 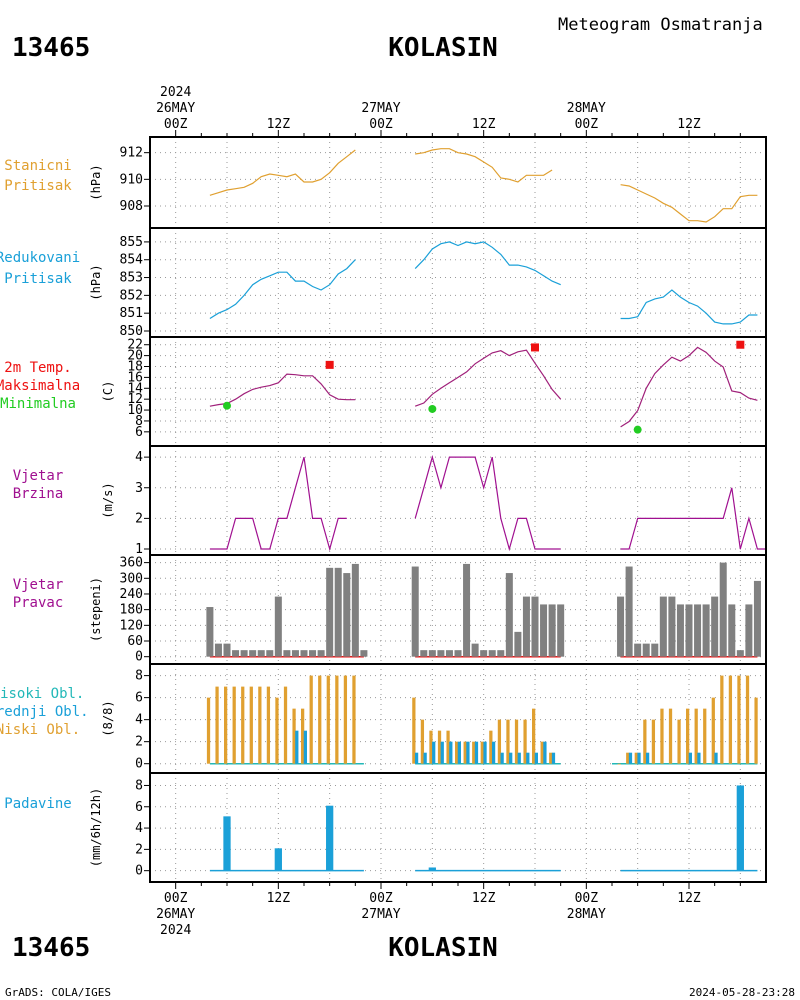 What do you see at coordinates (38, 585) in the screenshot?
I see `panel-side-label: Vjetar` at bounding box center [38, 585].